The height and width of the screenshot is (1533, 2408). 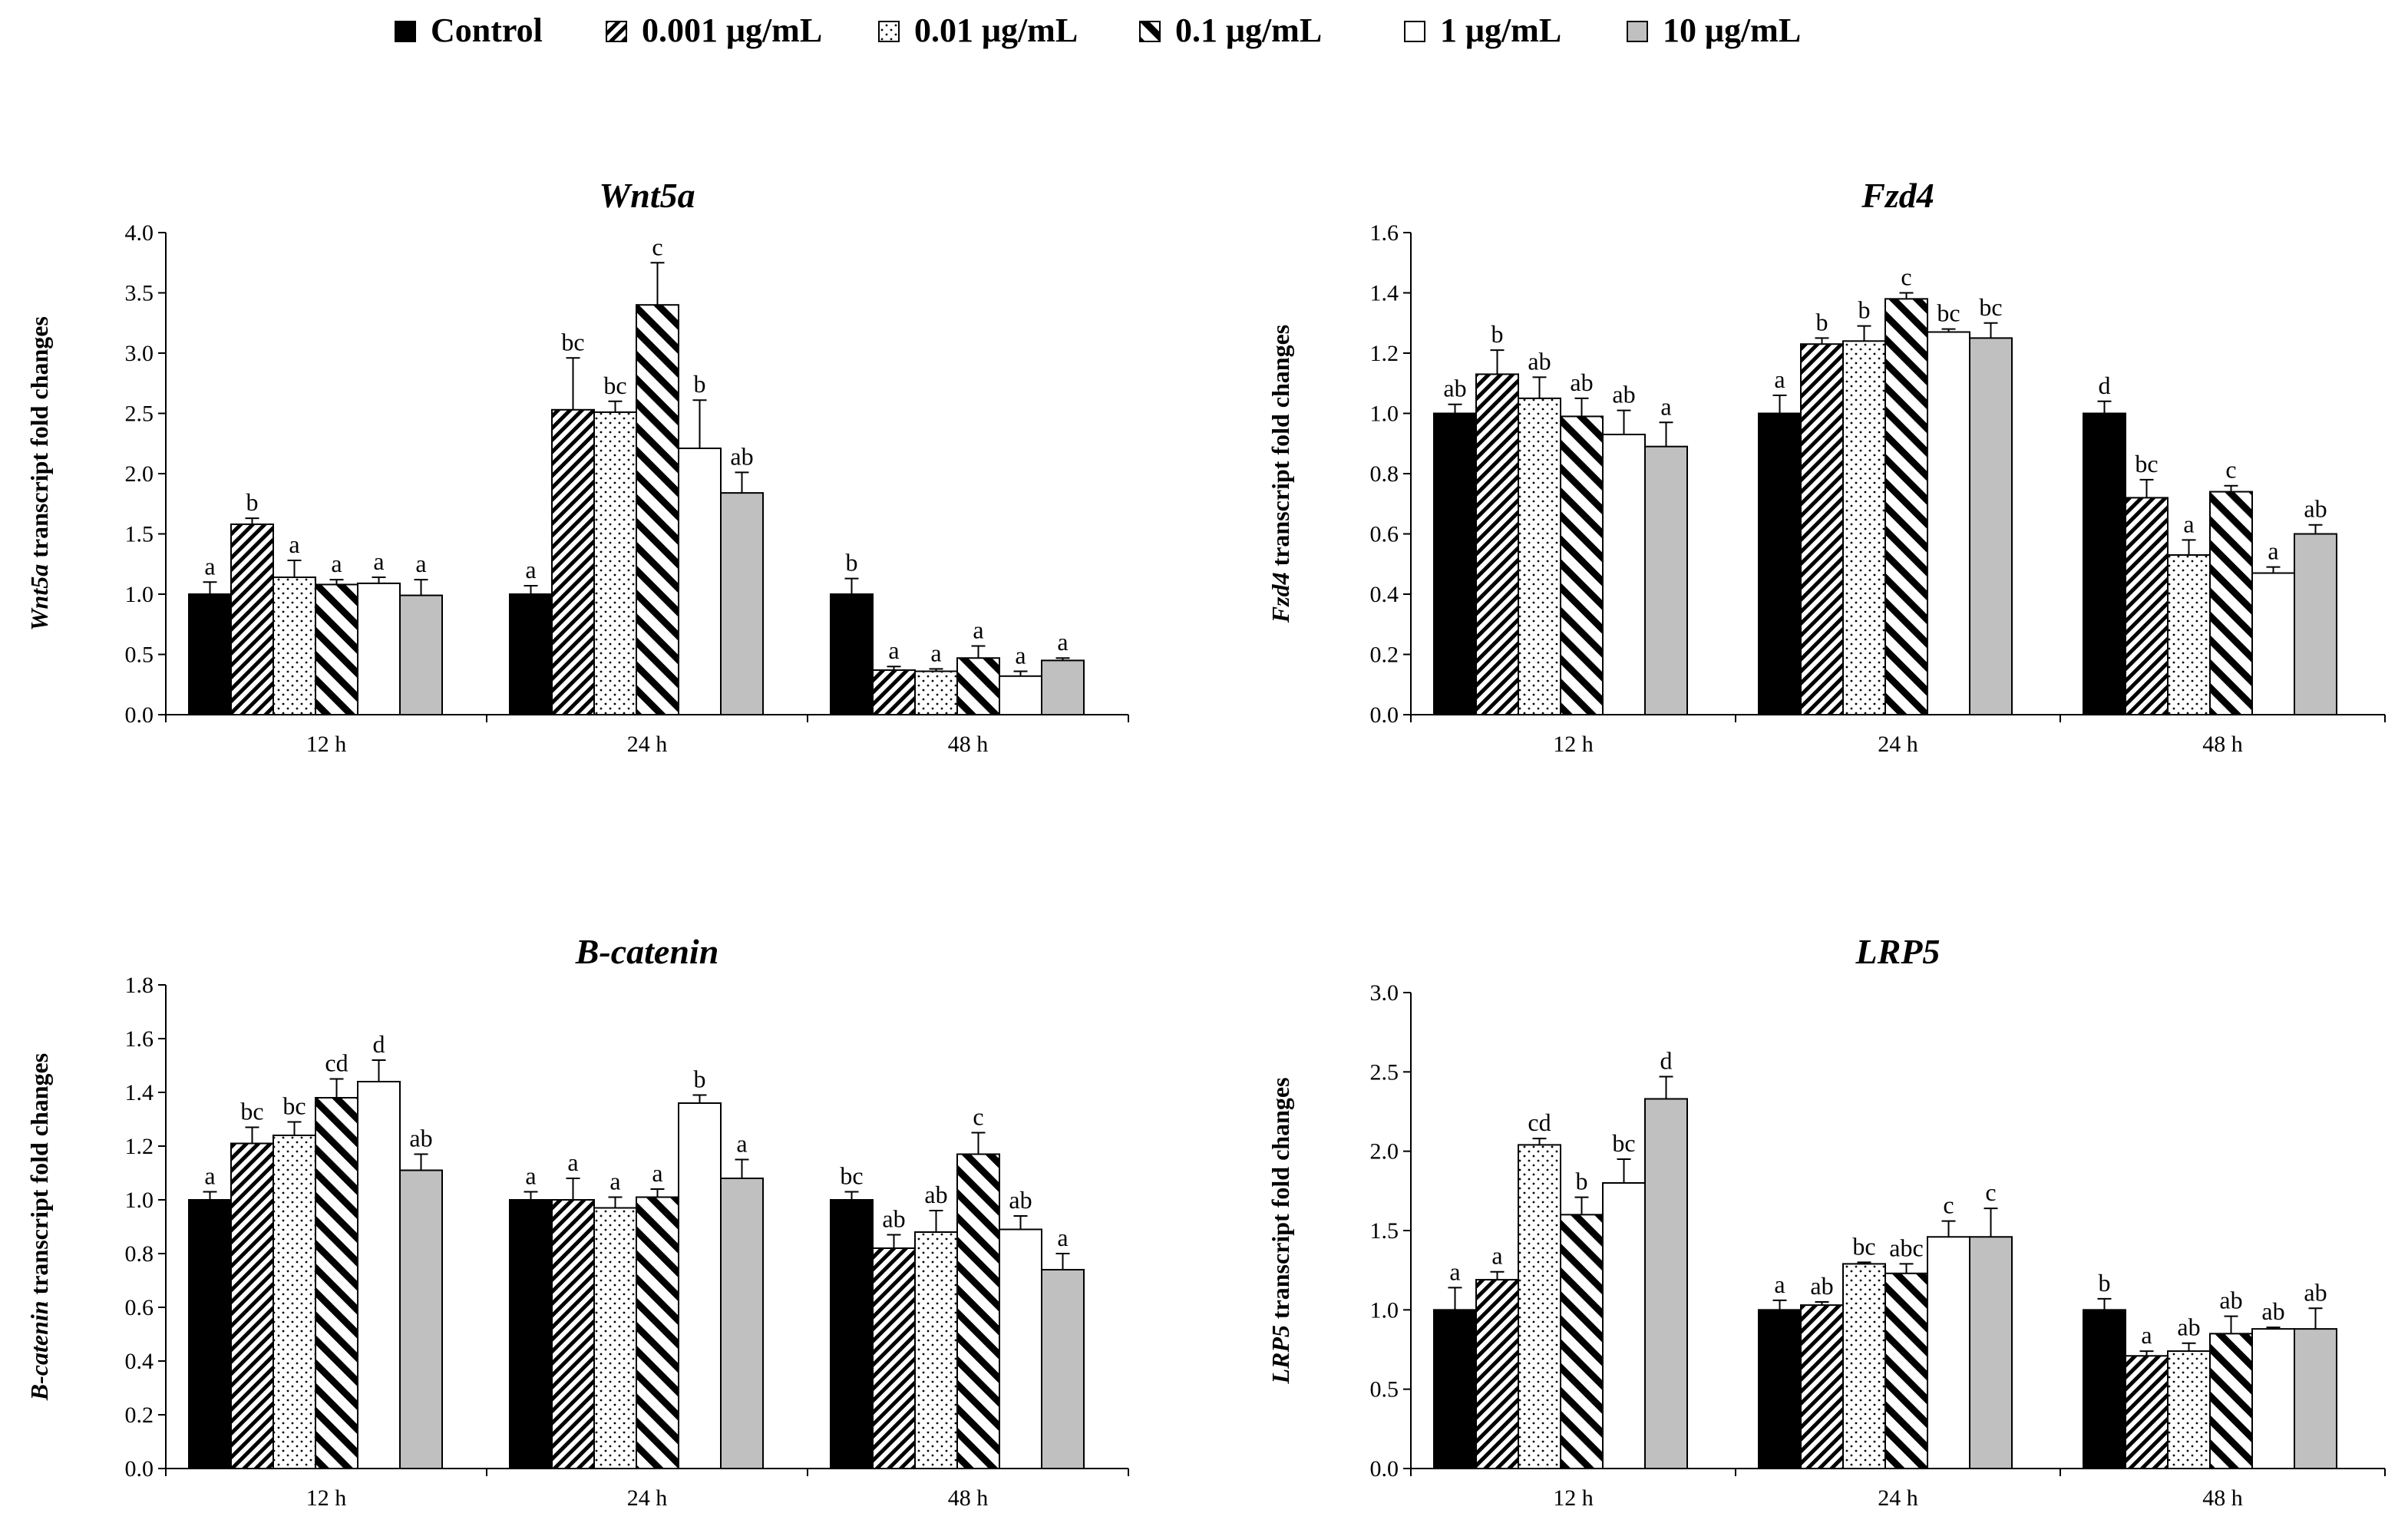 What do you see at coordinates (647, 195) in the screenshot?
I see `chart-title: Wnt5a` at bounding box center [647, 195].